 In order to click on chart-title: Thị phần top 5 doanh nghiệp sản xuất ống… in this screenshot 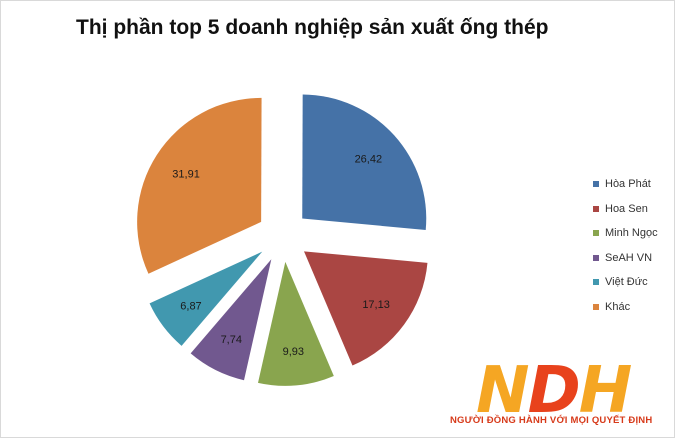, I will do `click(312, 27)`.